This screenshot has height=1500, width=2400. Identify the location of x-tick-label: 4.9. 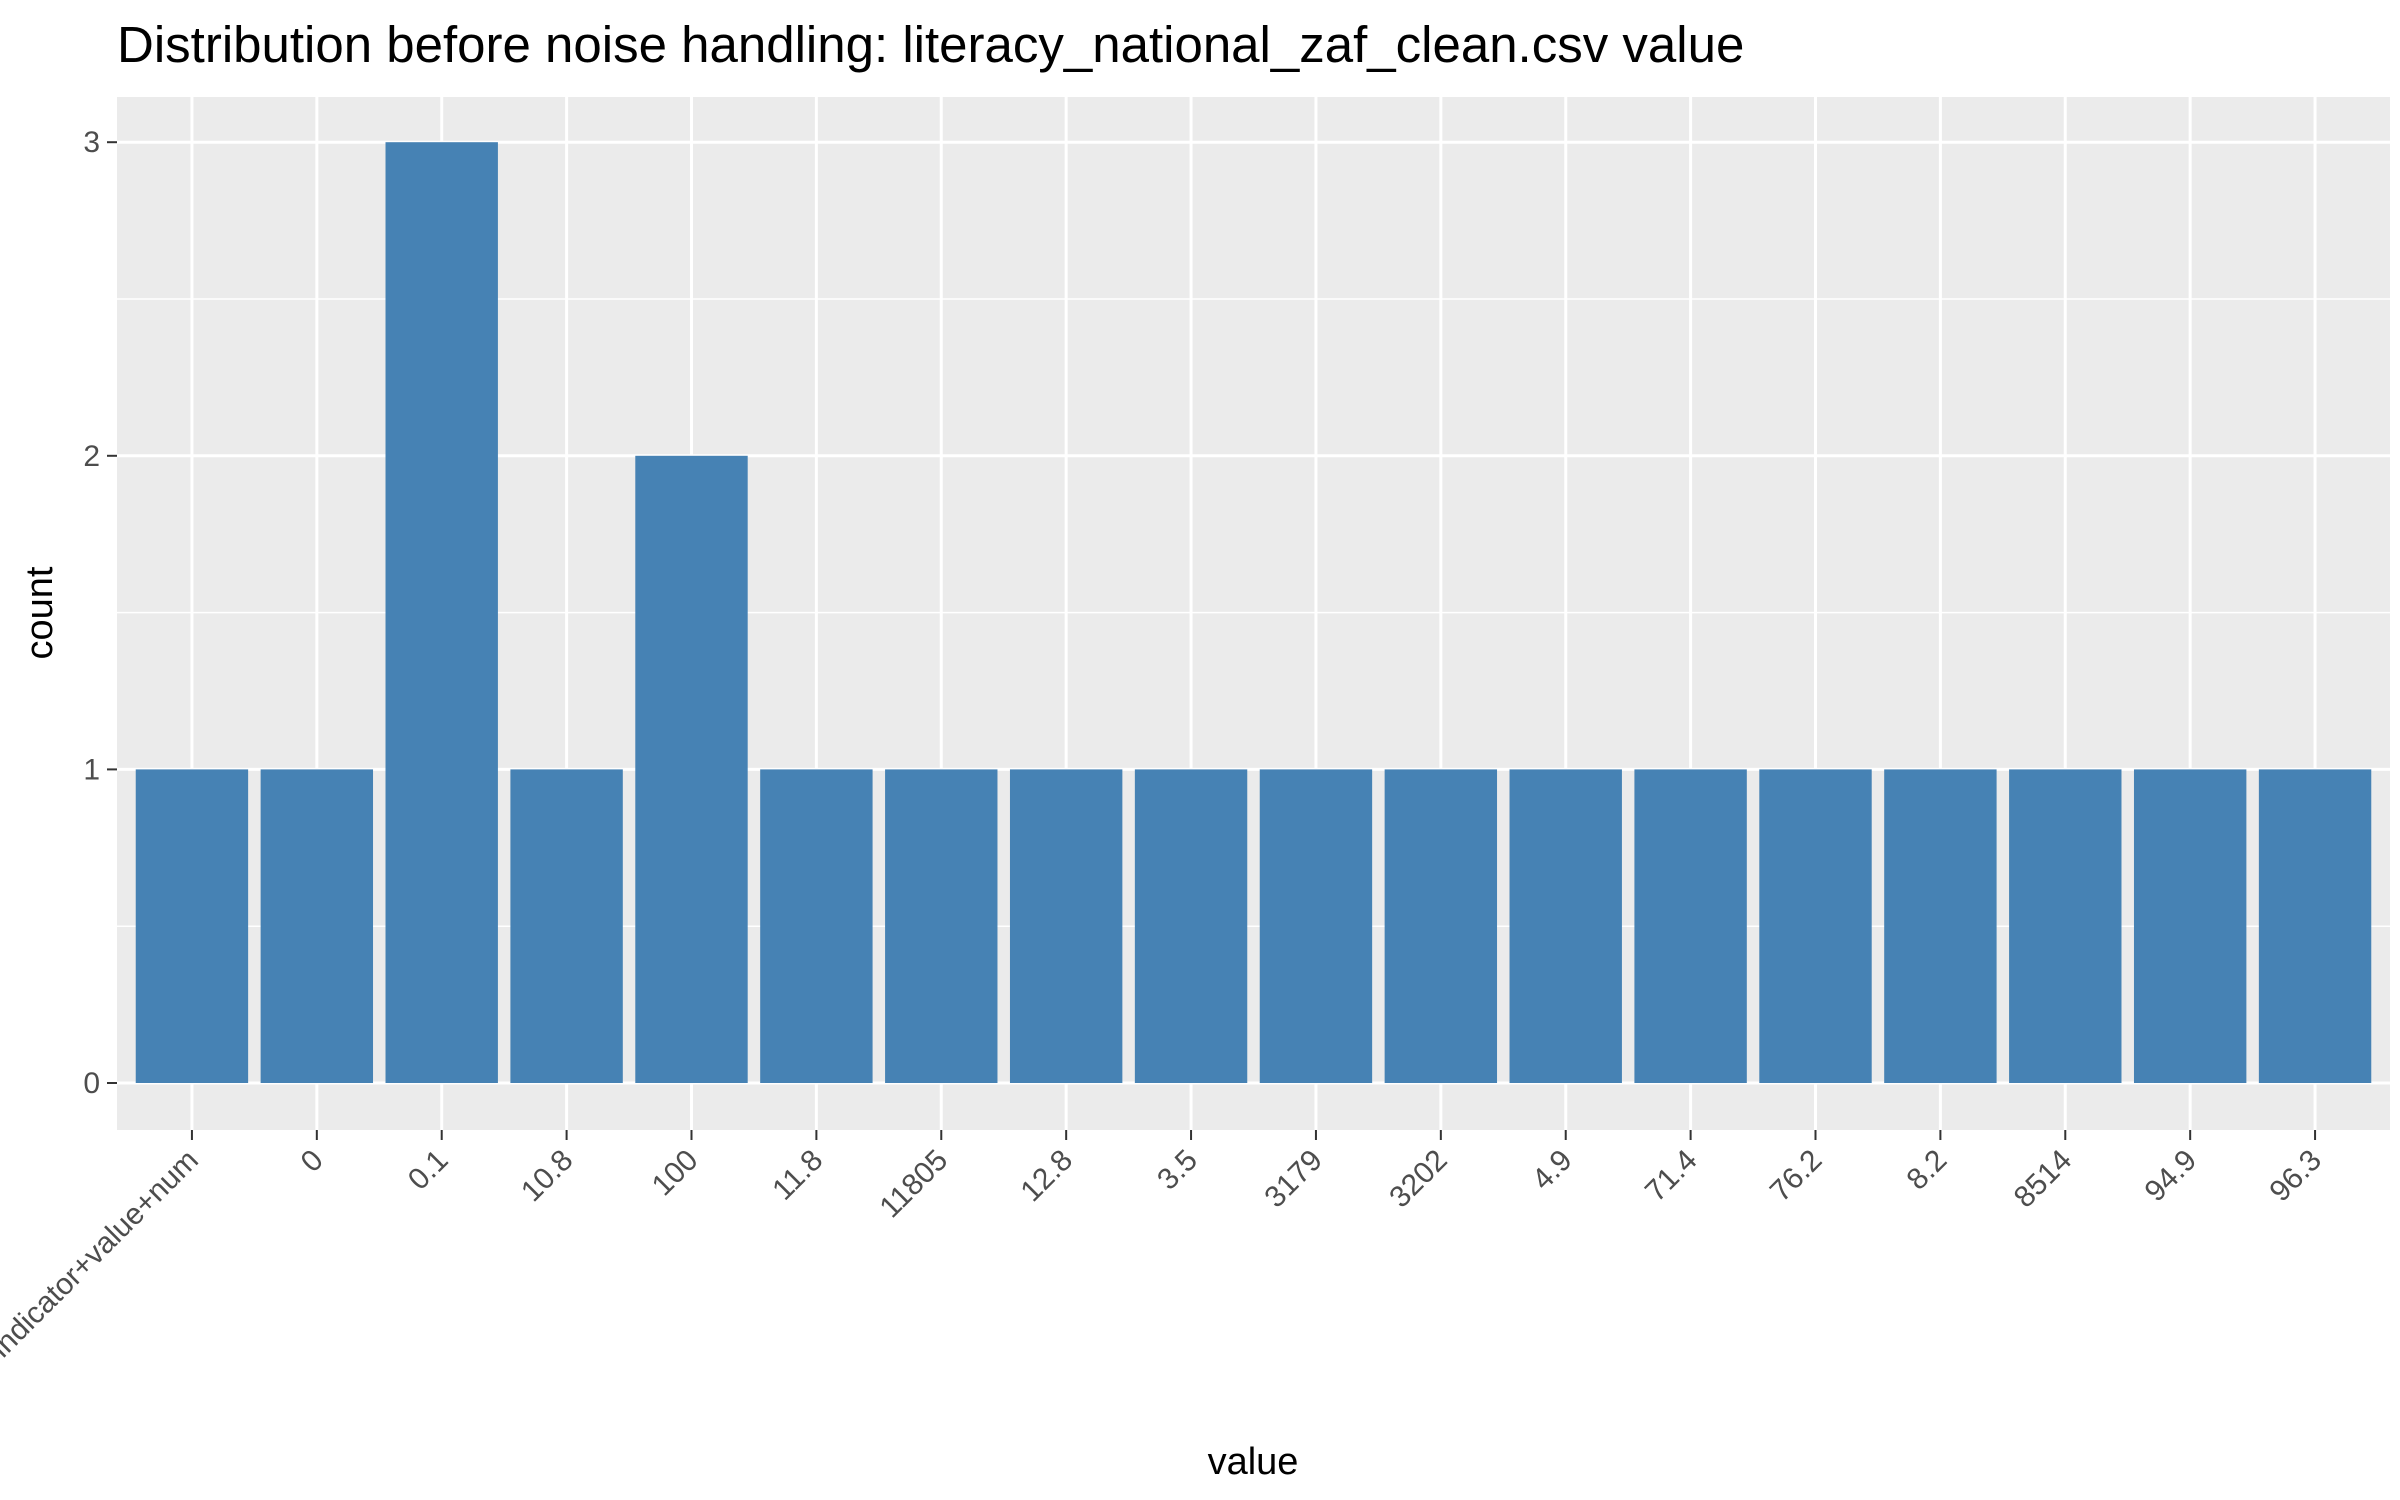
(1552, 1170).